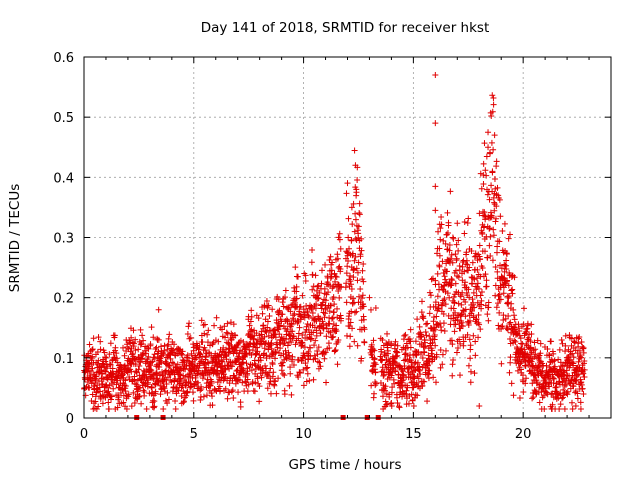  Describe the element at coordinates (488, 147) in the screenshot. I see `data-point-outlier` at that location.